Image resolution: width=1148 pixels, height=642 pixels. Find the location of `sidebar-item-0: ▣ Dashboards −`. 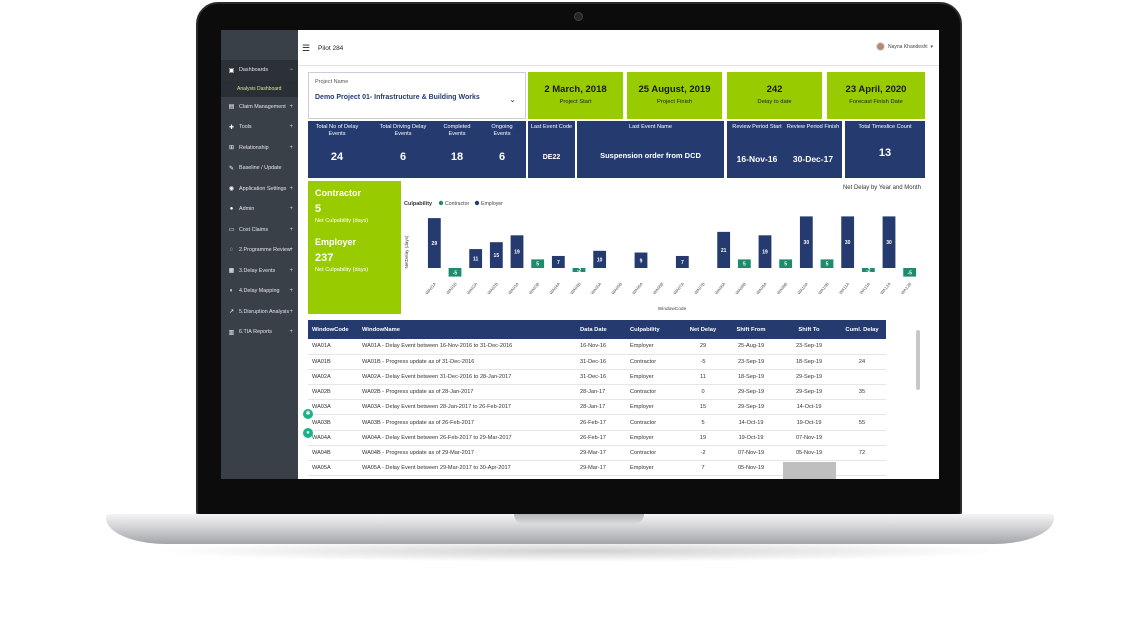

sidebar-item-0: ▣ Dashboards − is located at coordinates (259, 70).